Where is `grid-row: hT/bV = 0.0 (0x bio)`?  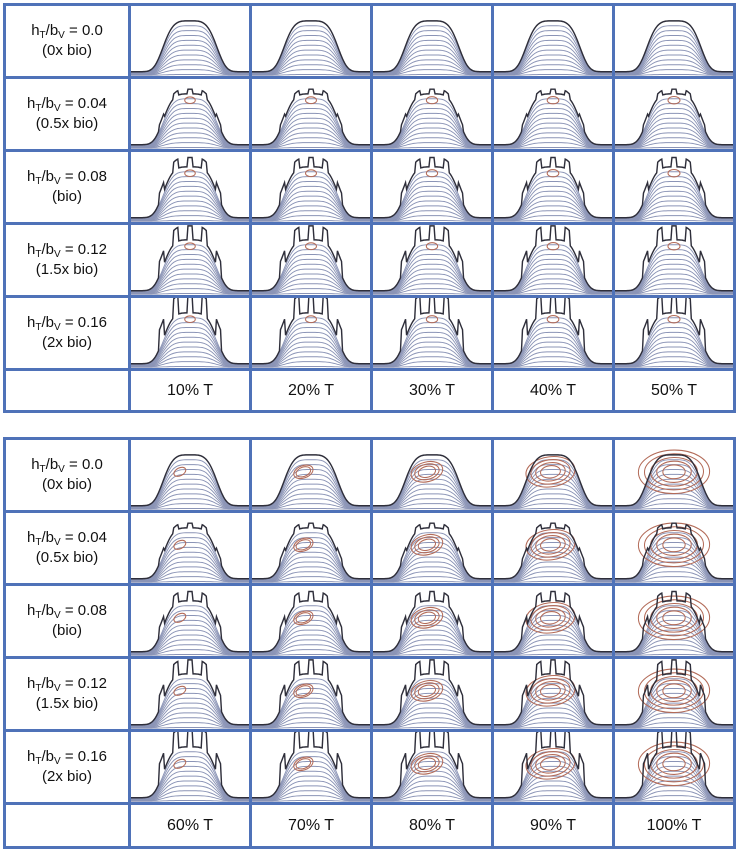 grid-row: hT/bV = 0.0 (0x bio) is located at coordinates (369, 475).